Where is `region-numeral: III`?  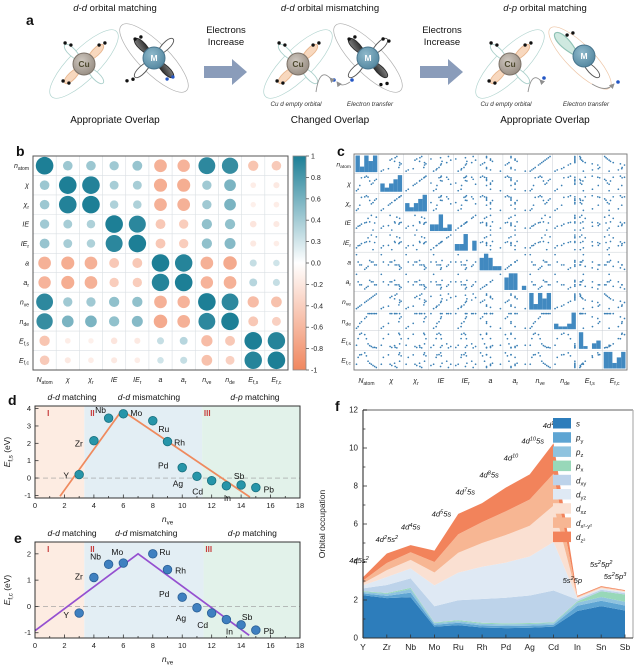 region-numeral: III is located at coordinates (207, 413).